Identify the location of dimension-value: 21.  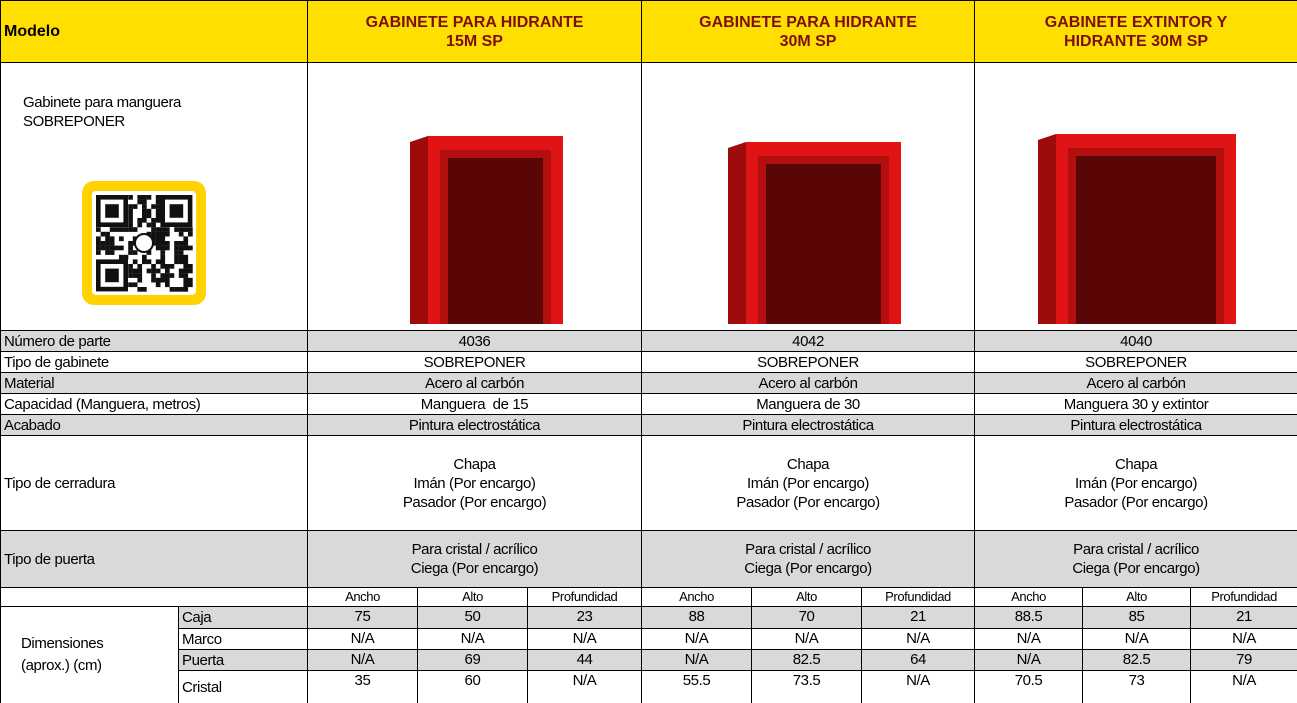
(1243, 617).